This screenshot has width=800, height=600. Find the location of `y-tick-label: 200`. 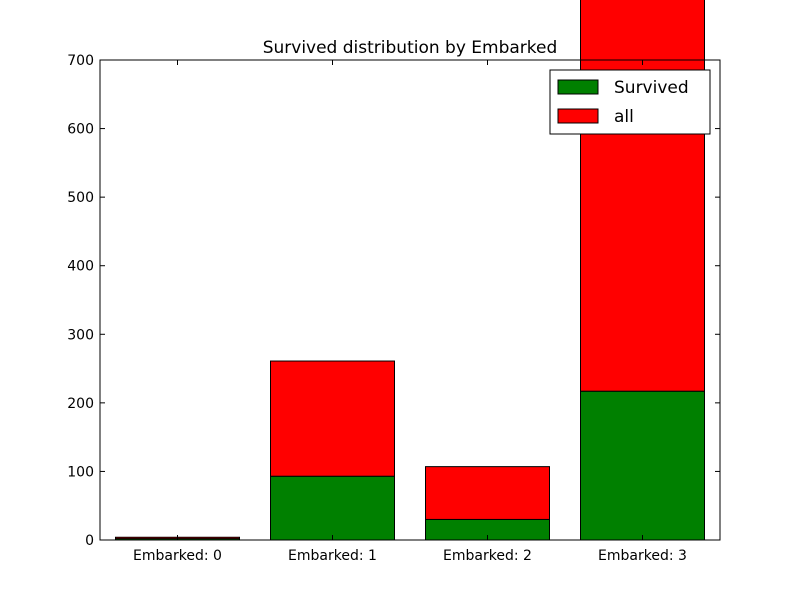

y-tick-label: 200 is located at coordinates (80, 404).